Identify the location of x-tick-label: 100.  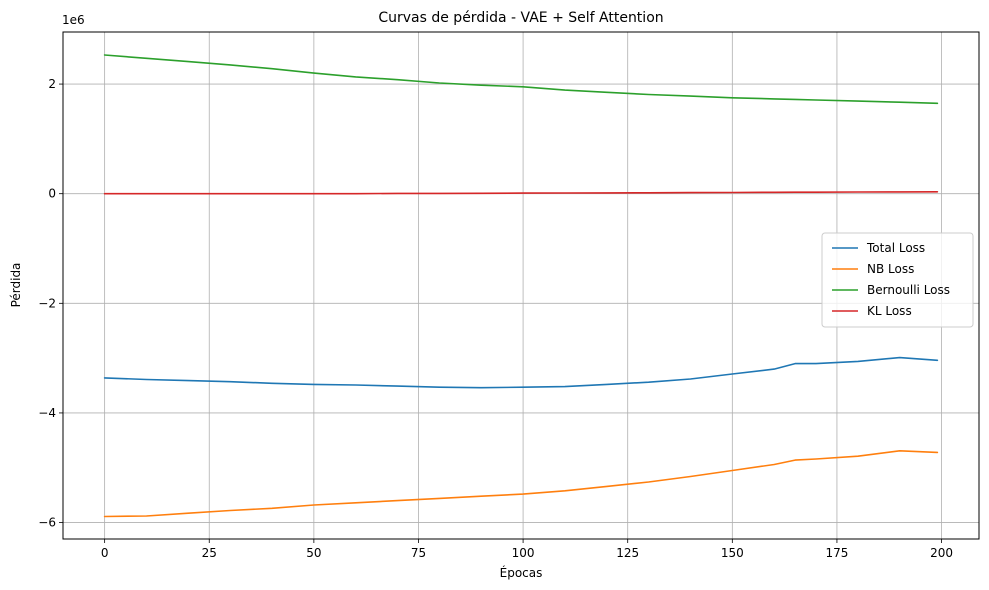
(523, 553).